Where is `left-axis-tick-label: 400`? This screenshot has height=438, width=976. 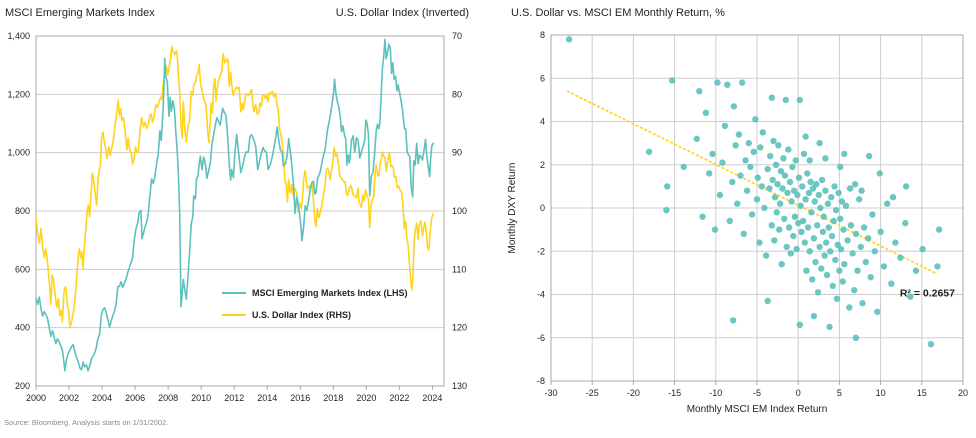
left-axis-tick-label: 400 is located at coordinates (22, 328).